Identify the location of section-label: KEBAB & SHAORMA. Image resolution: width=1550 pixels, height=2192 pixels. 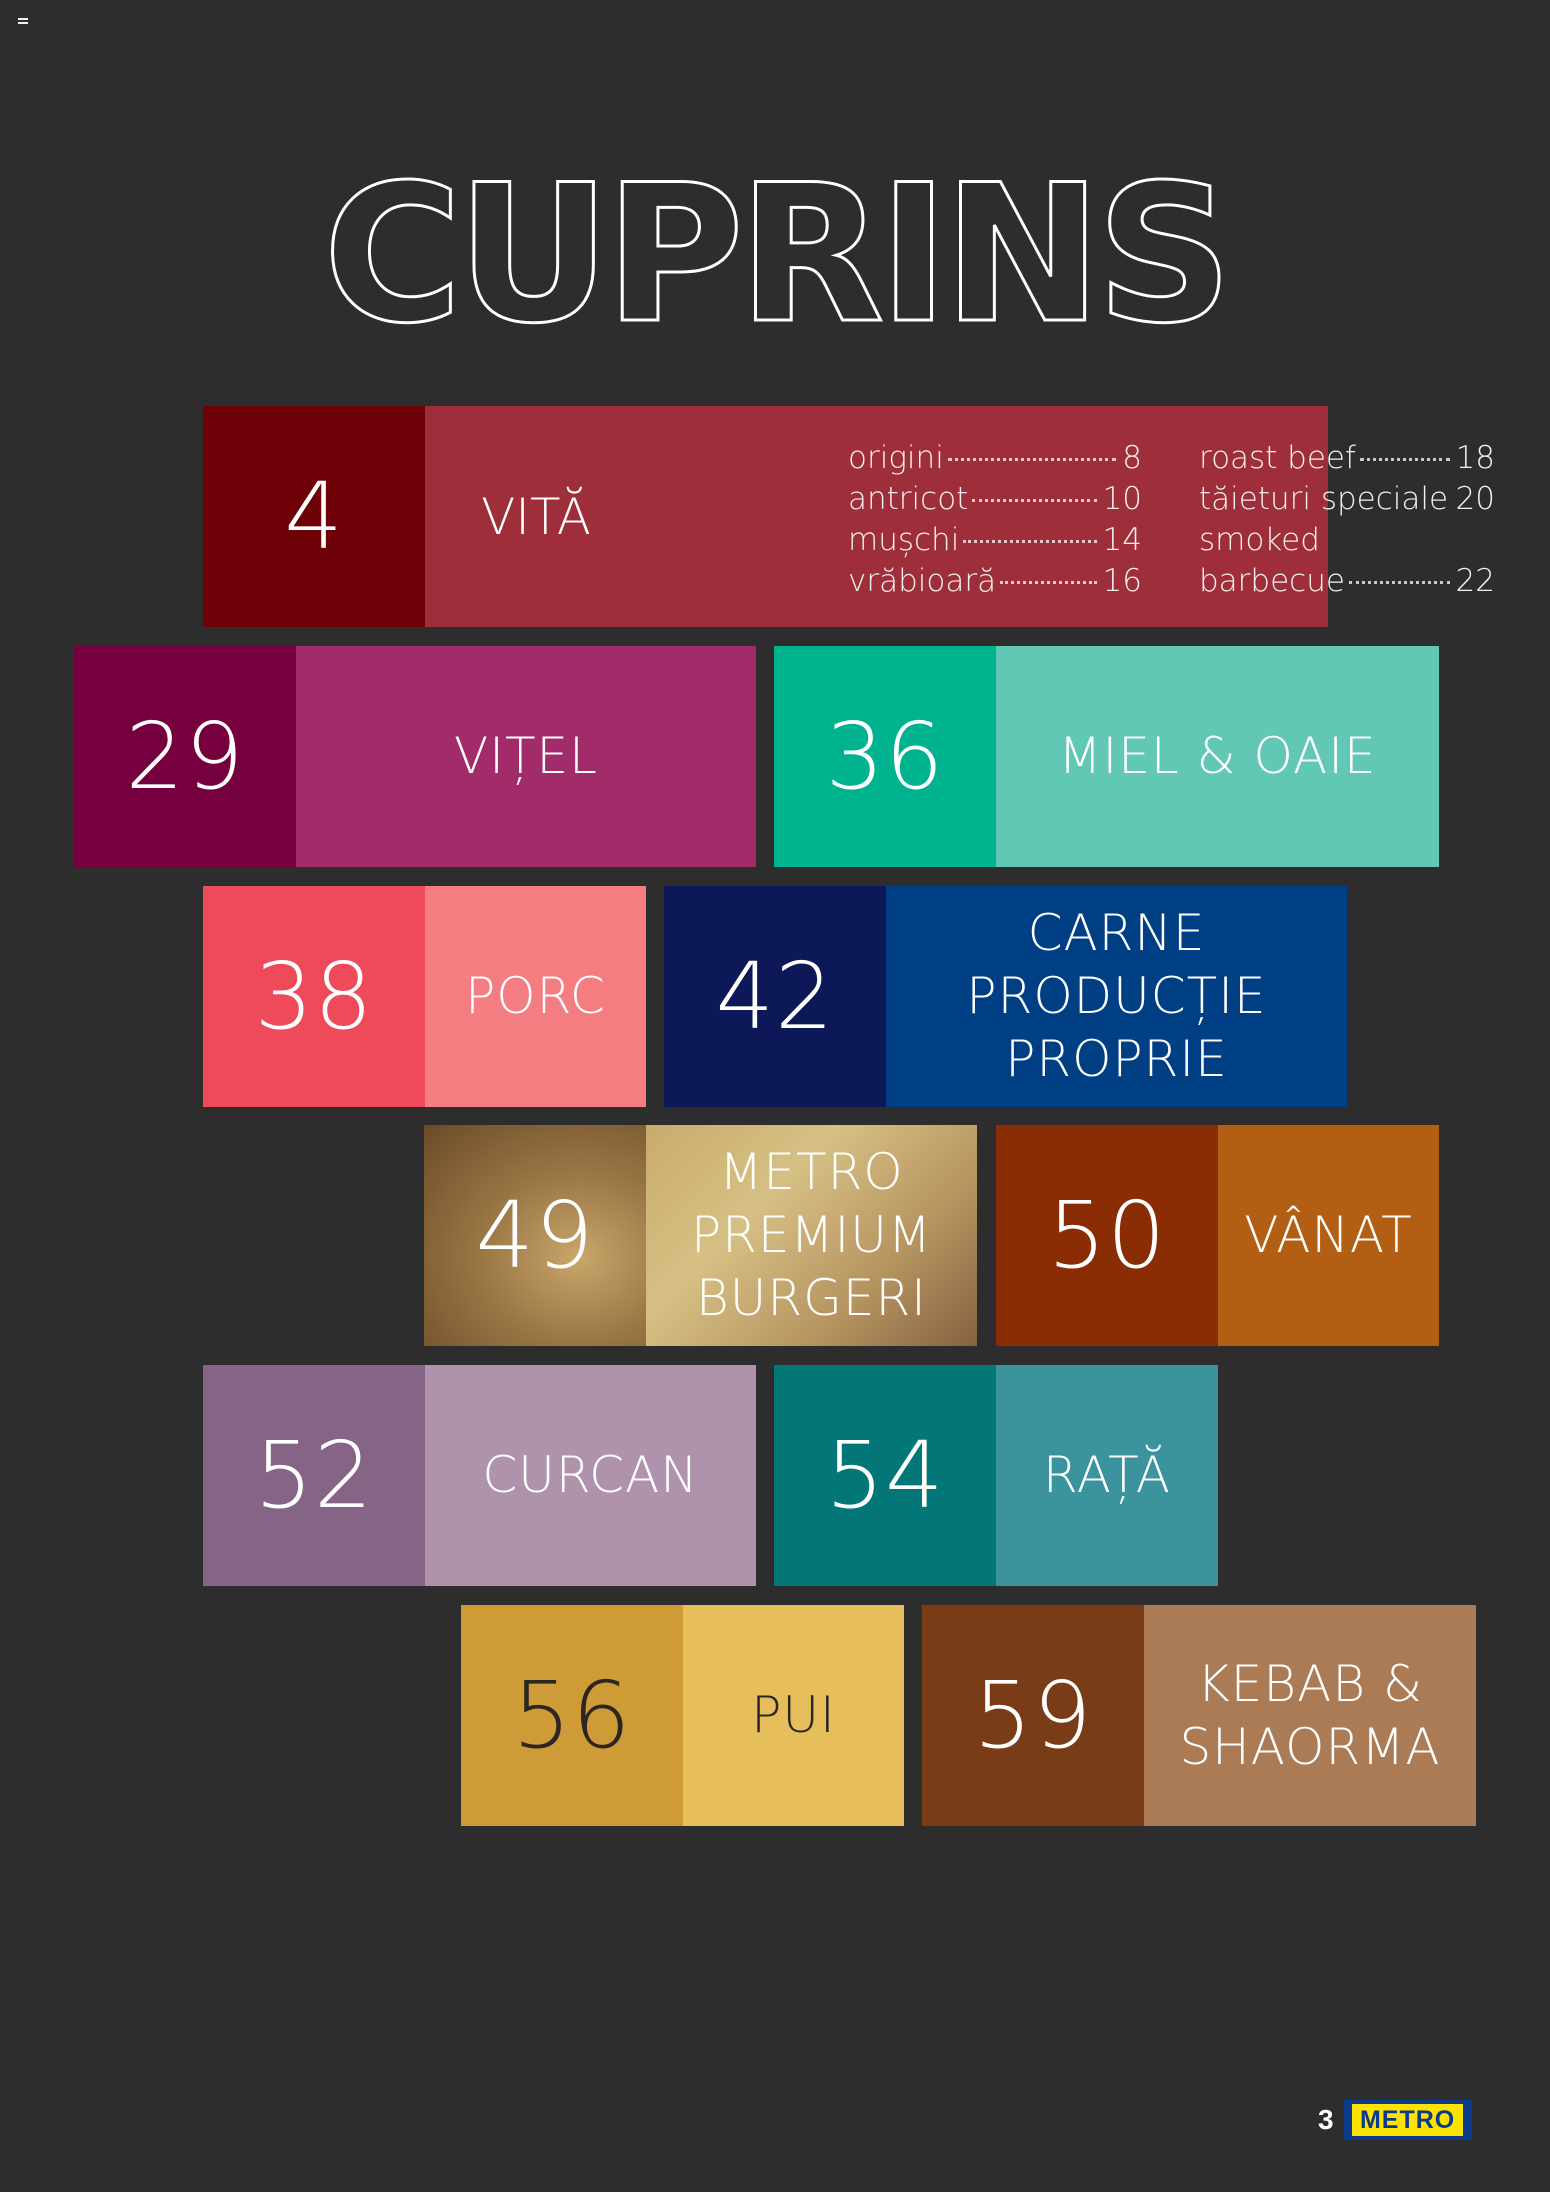
(1310, 1715).